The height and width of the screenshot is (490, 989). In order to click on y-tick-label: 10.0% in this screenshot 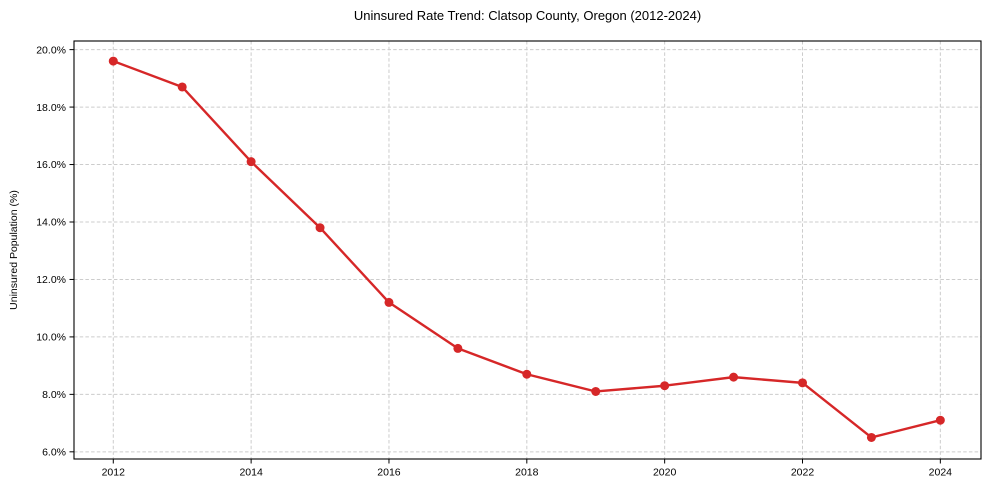, I will do `click(51, 338)`.